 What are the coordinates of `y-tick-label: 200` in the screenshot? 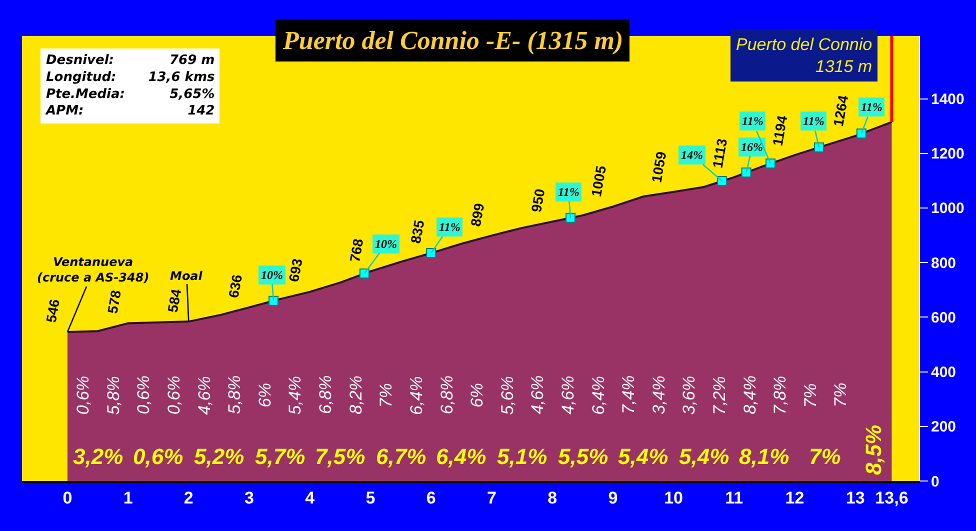 It's located at (943, 427).